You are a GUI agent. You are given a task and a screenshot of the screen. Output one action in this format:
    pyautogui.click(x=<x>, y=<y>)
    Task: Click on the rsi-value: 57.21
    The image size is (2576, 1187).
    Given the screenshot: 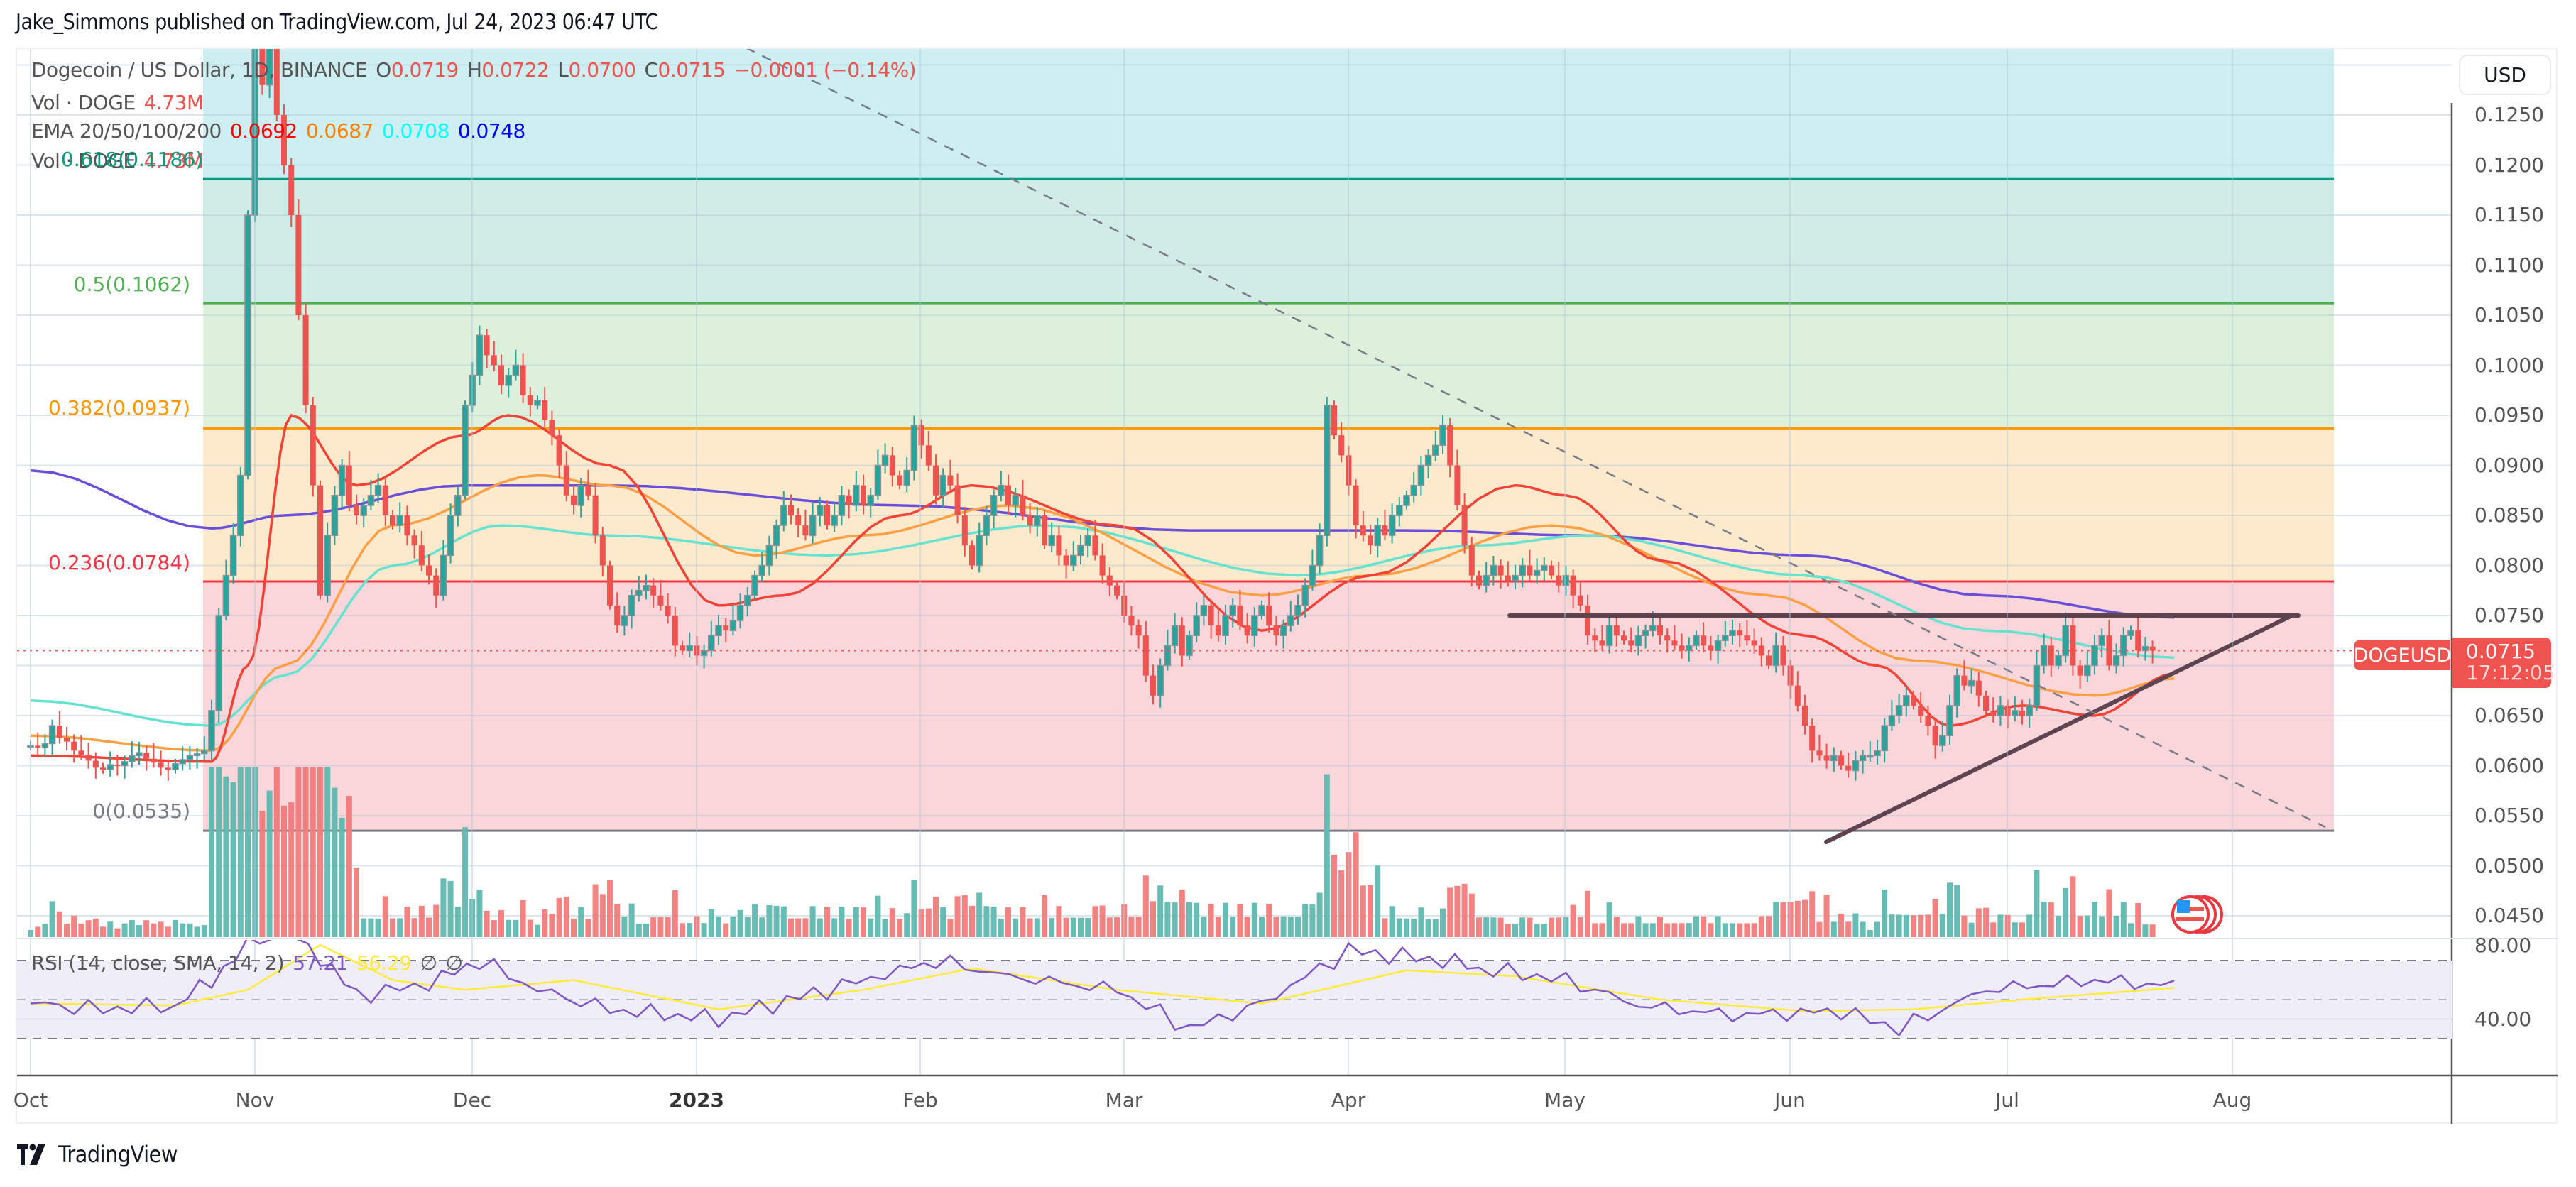 What is the action you would take?
    pyautogui.click(x=320, y=963)
    